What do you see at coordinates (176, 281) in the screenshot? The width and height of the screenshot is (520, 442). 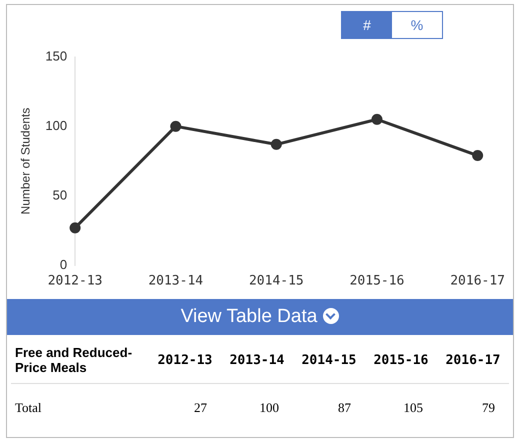 I see `x-tick-label: 2013-14` at bounding box center [176, 281].